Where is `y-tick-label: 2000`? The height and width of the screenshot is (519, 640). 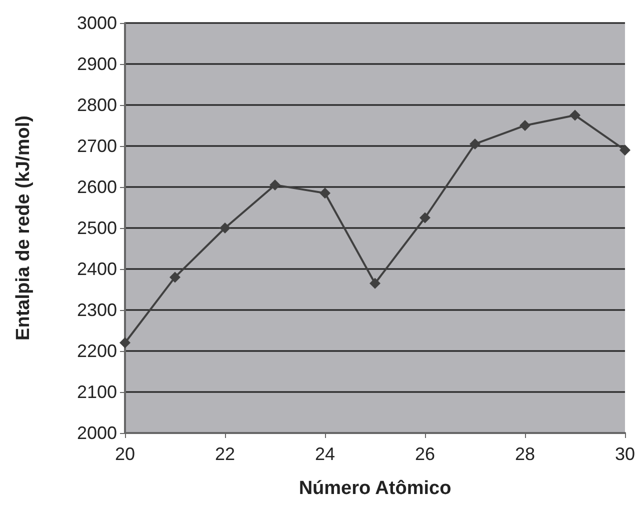 y-tick-label: 2000 is located at coordinates (96, 433).